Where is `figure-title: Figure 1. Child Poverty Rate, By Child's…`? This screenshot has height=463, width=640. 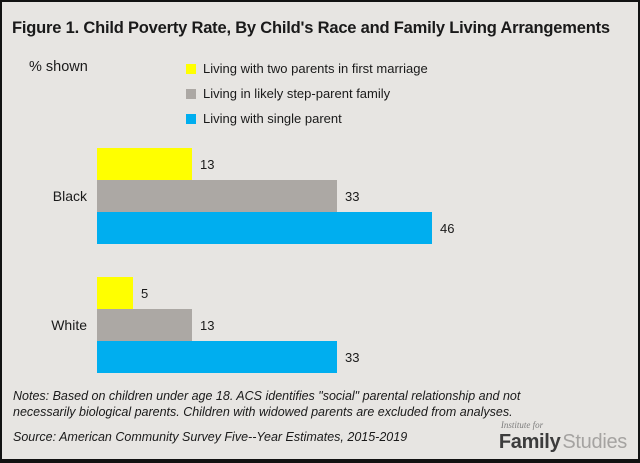 figure-title: Figure 1. Child Poverty Rate, By Child's… is located at coordinates (311, 28).